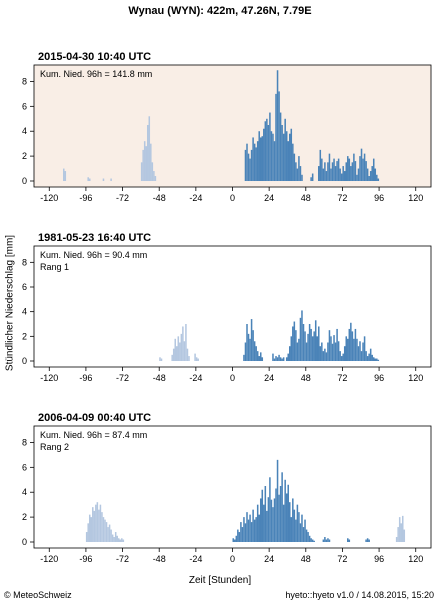  What do you see at coordinates (24, 131) in the screenshot?
I see `panel-1-ytick-label: 4` at bounding box center [24, 131].